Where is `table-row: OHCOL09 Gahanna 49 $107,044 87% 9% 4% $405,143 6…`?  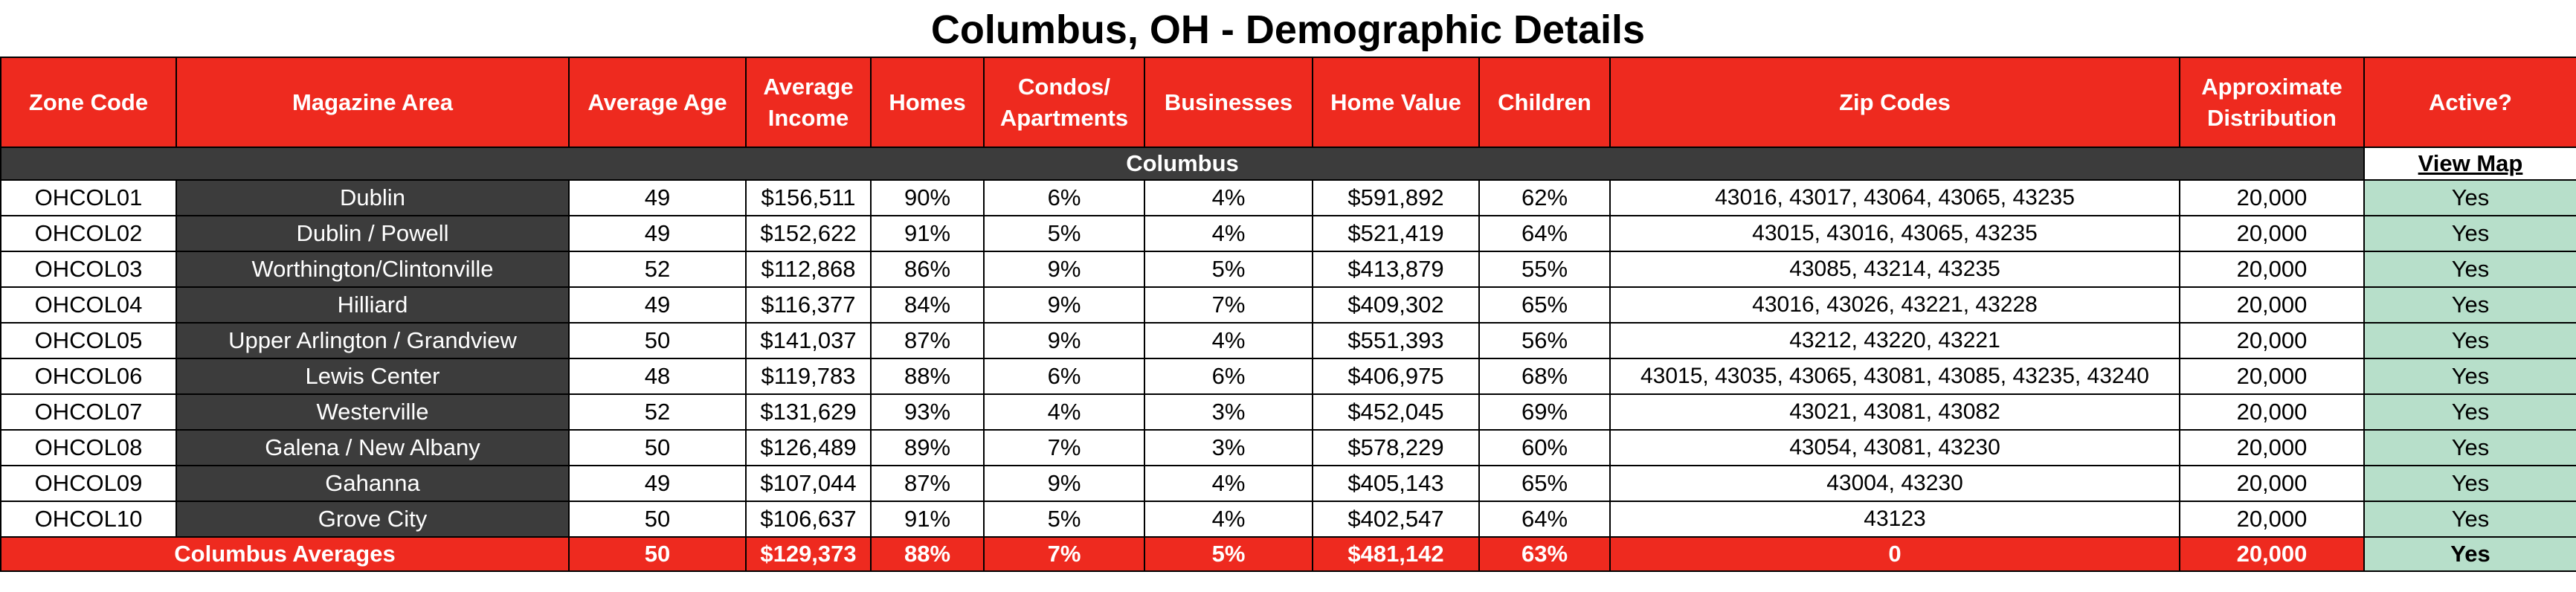 table-row: OHCOL09 Gahanna 49 $107,044 87% 9% 4% $405,143 6… is located at coordinates (1288, 483).